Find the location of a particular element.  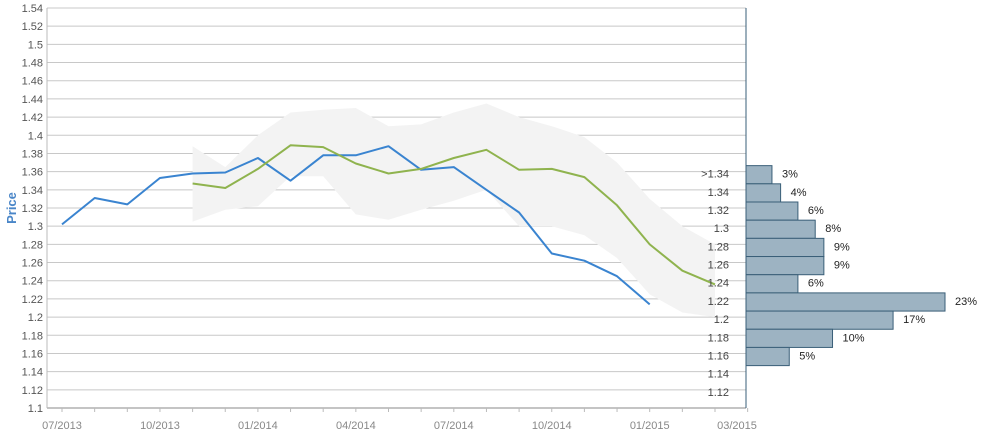

distribution-percent-label: 10% is located at coordinates (854, 338).